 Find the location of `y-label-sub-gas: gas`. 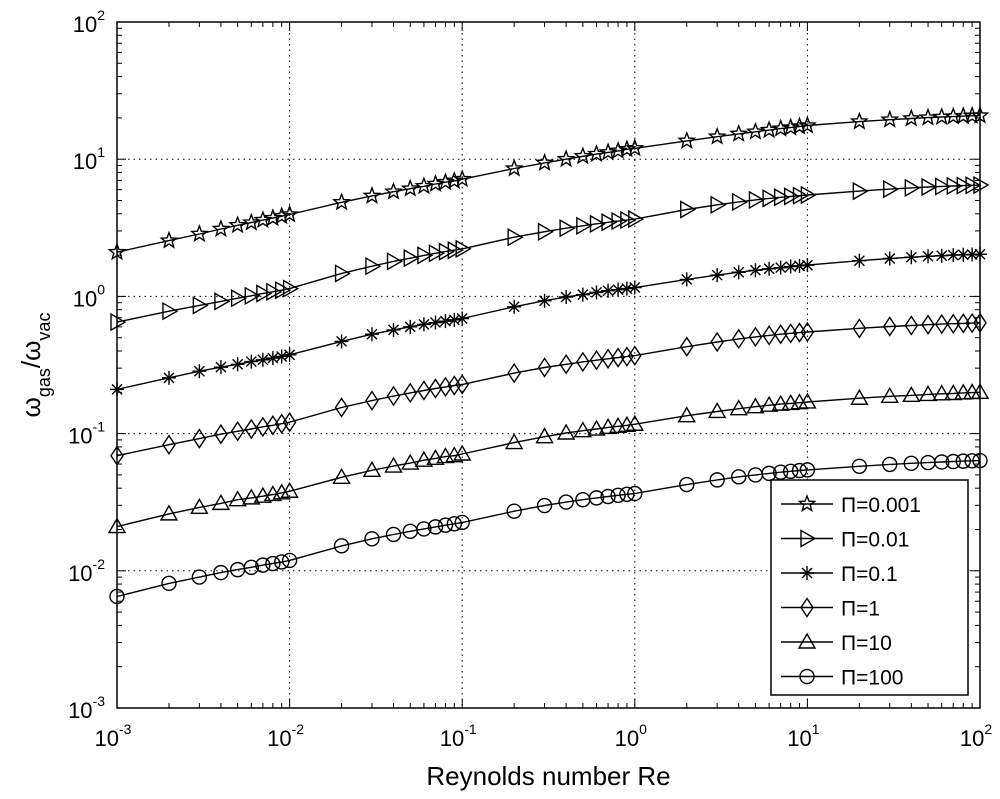

y-label-sub-gas: gas is located at coordinates (44, 382).